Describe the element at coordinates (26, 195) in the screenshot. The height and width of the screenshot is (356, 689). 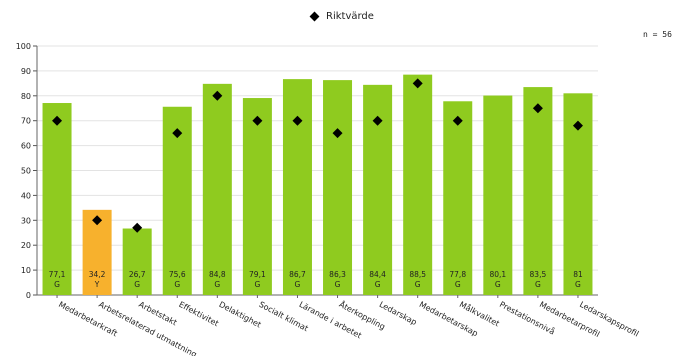
I see `y-tick-label: 40` at that location.